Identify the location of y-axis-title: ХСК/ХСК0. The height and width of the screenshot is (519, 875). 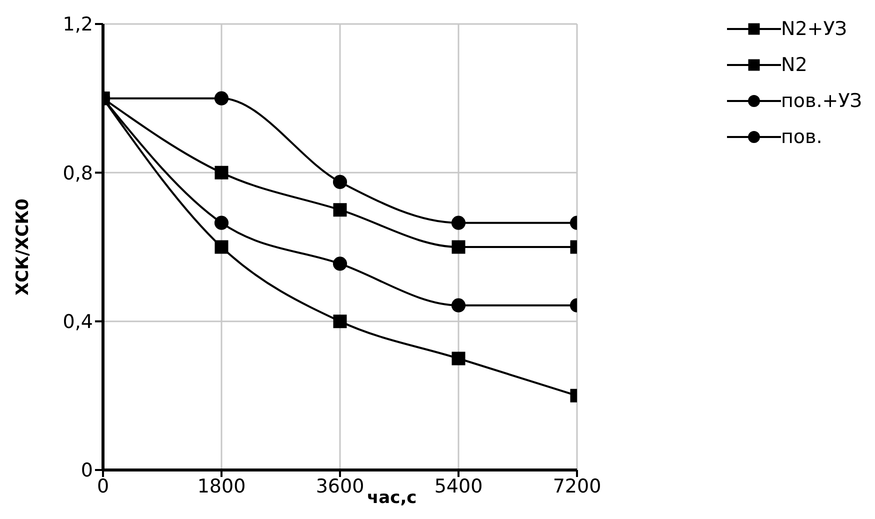
(23, 247).